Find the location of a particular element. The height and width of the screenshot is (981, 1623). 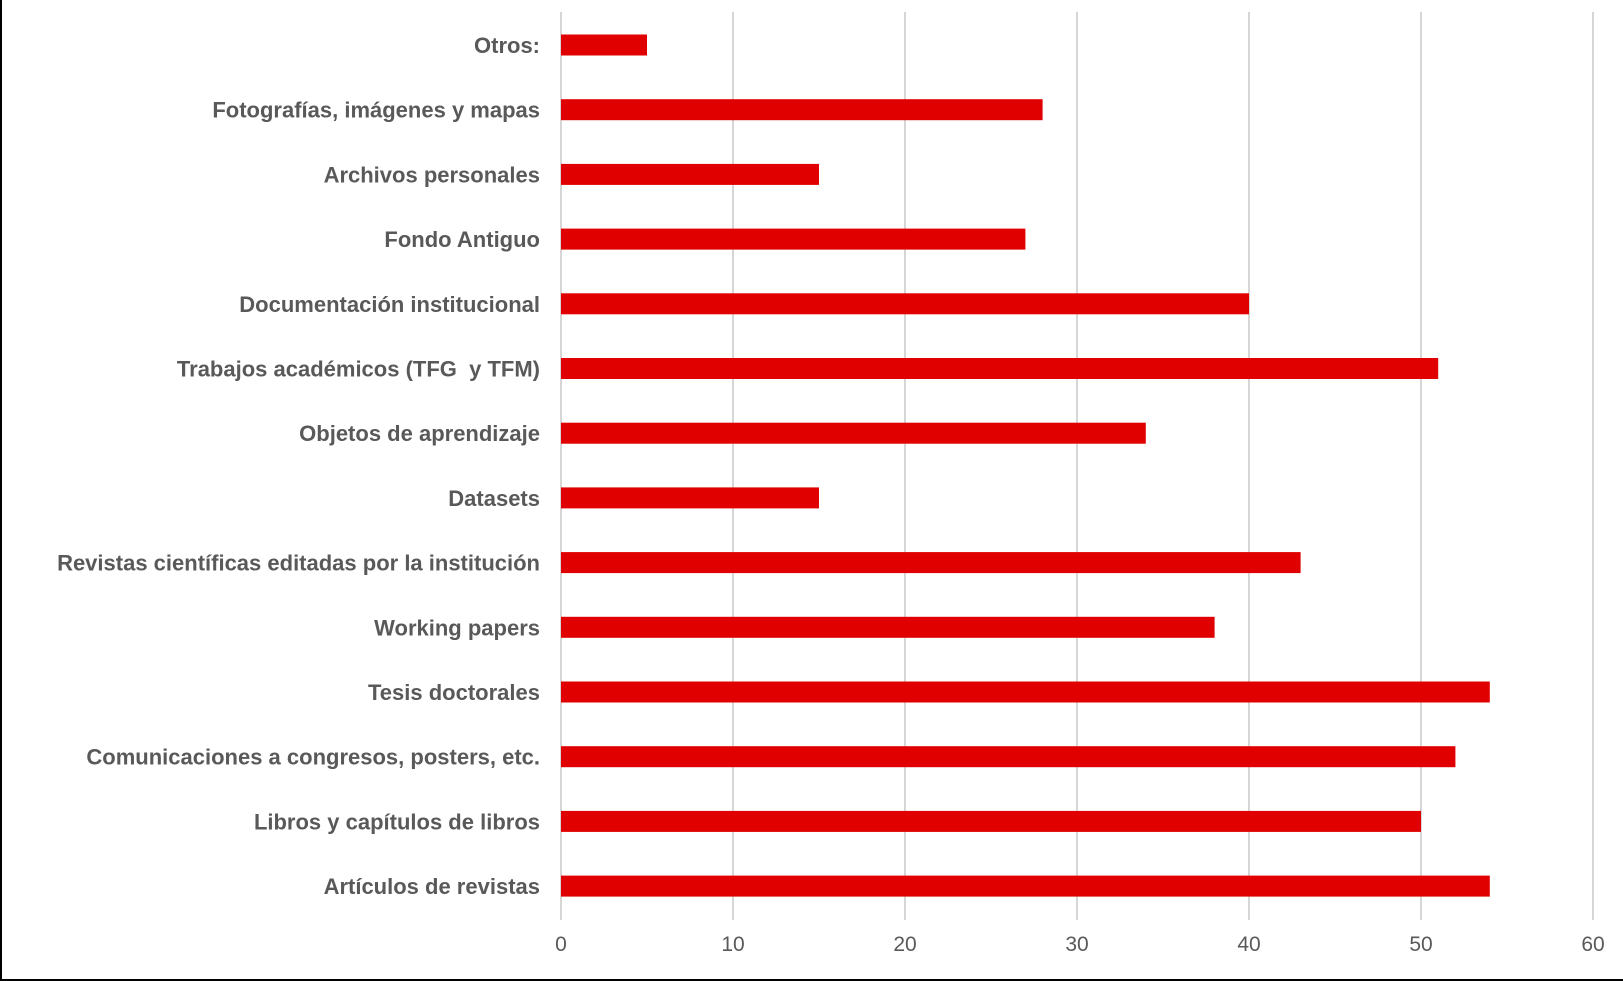

category-label: Artículos de revistas is located at coordinates (432, 886).